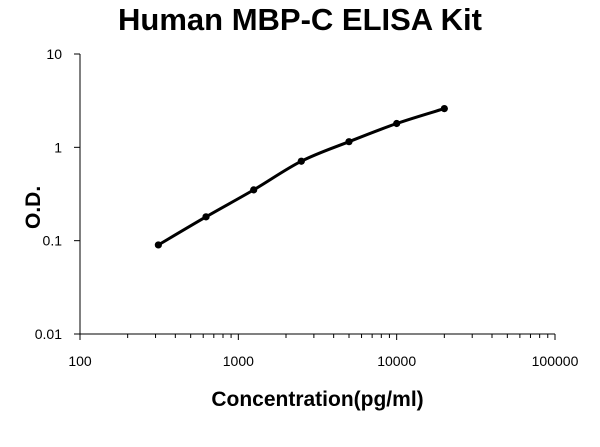 This screenshot has width=600, height=447. I want to click on x-tick-label: 100, so click(80, 361).